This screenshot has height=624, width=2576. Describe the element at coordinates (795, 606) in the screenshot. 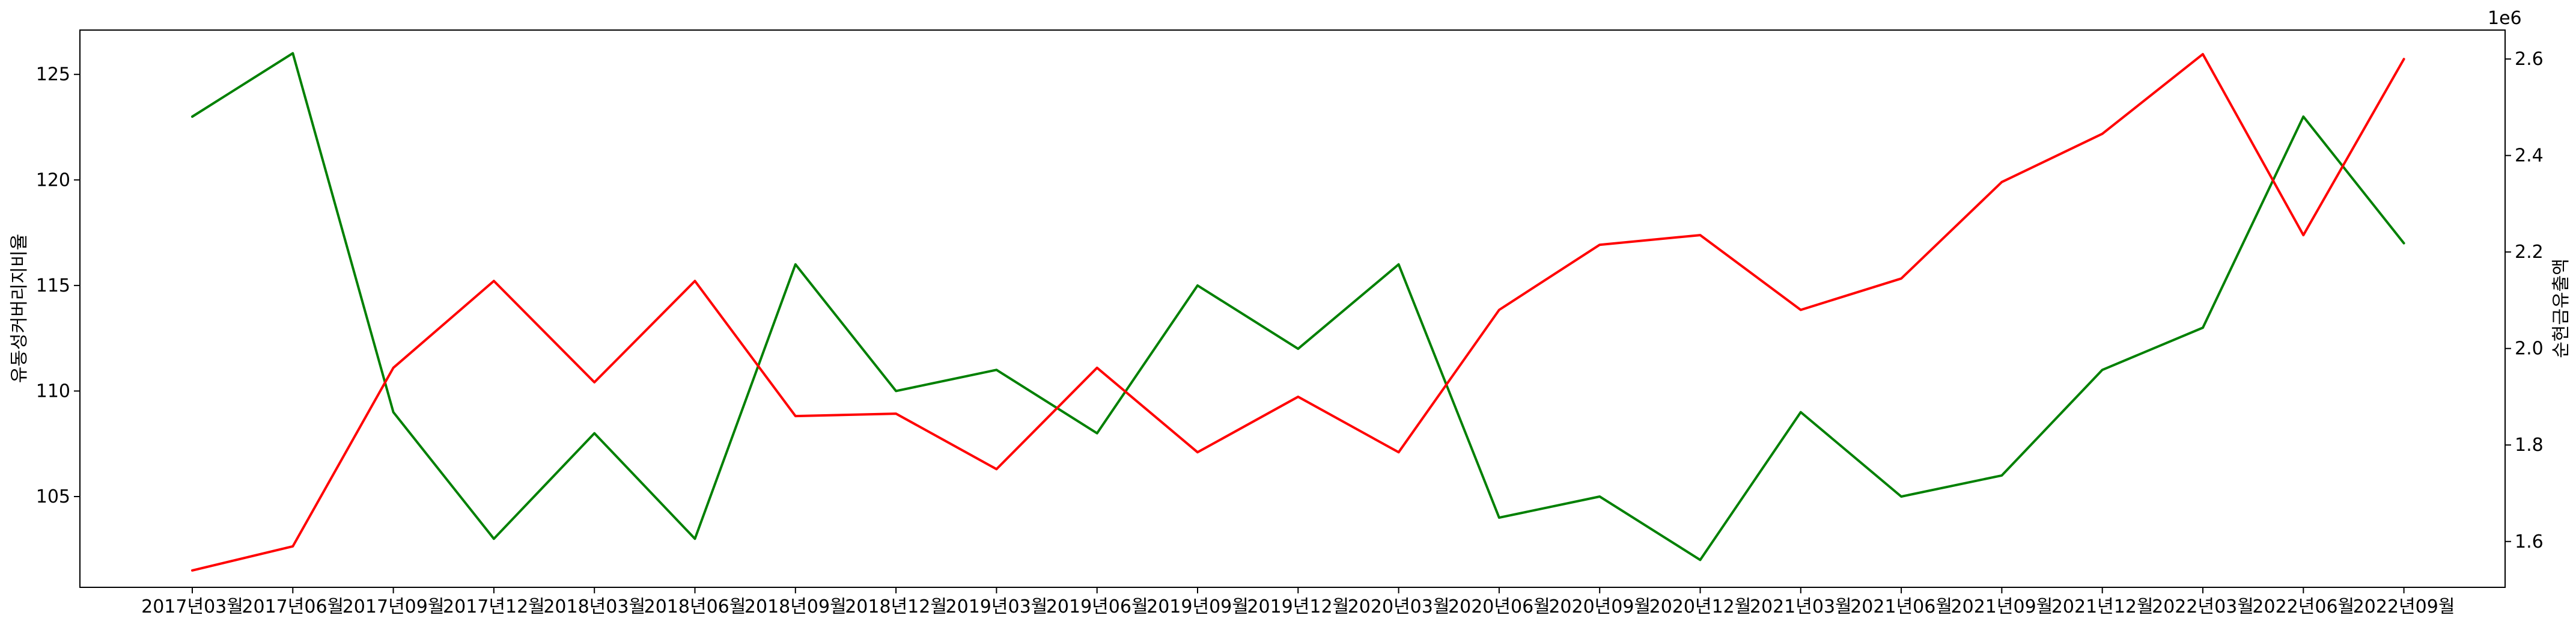

I see `x-tick-label: 2018년09월` at that location.